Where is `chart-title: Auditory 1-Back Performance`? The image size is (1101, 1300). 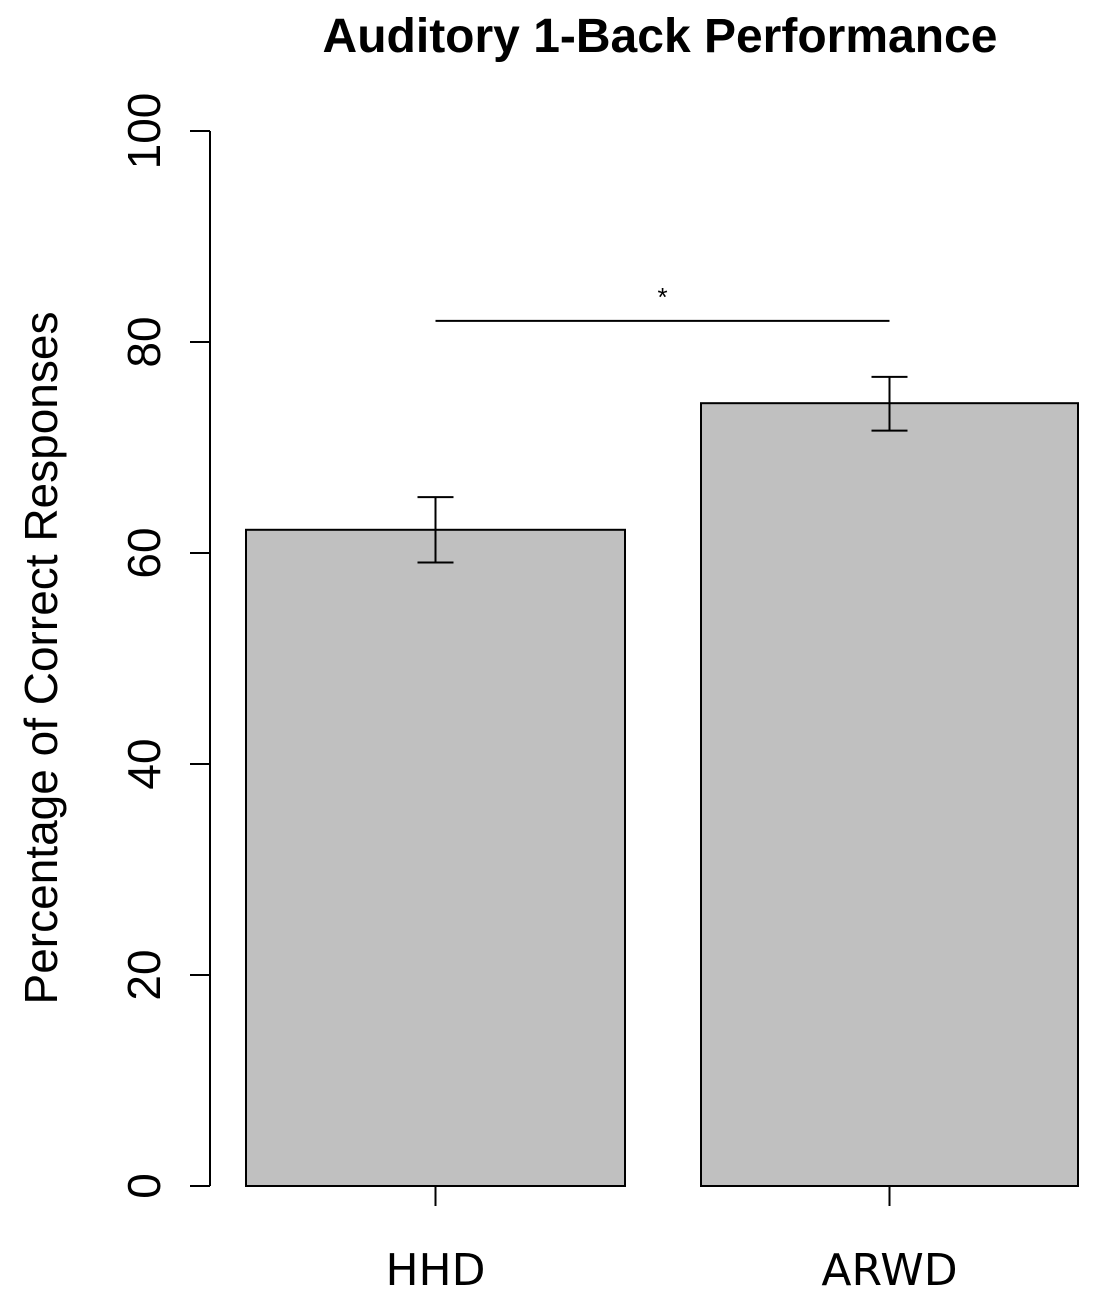
chart-title: Auditory 1-Back Performance is located at coordinates (660, 36).